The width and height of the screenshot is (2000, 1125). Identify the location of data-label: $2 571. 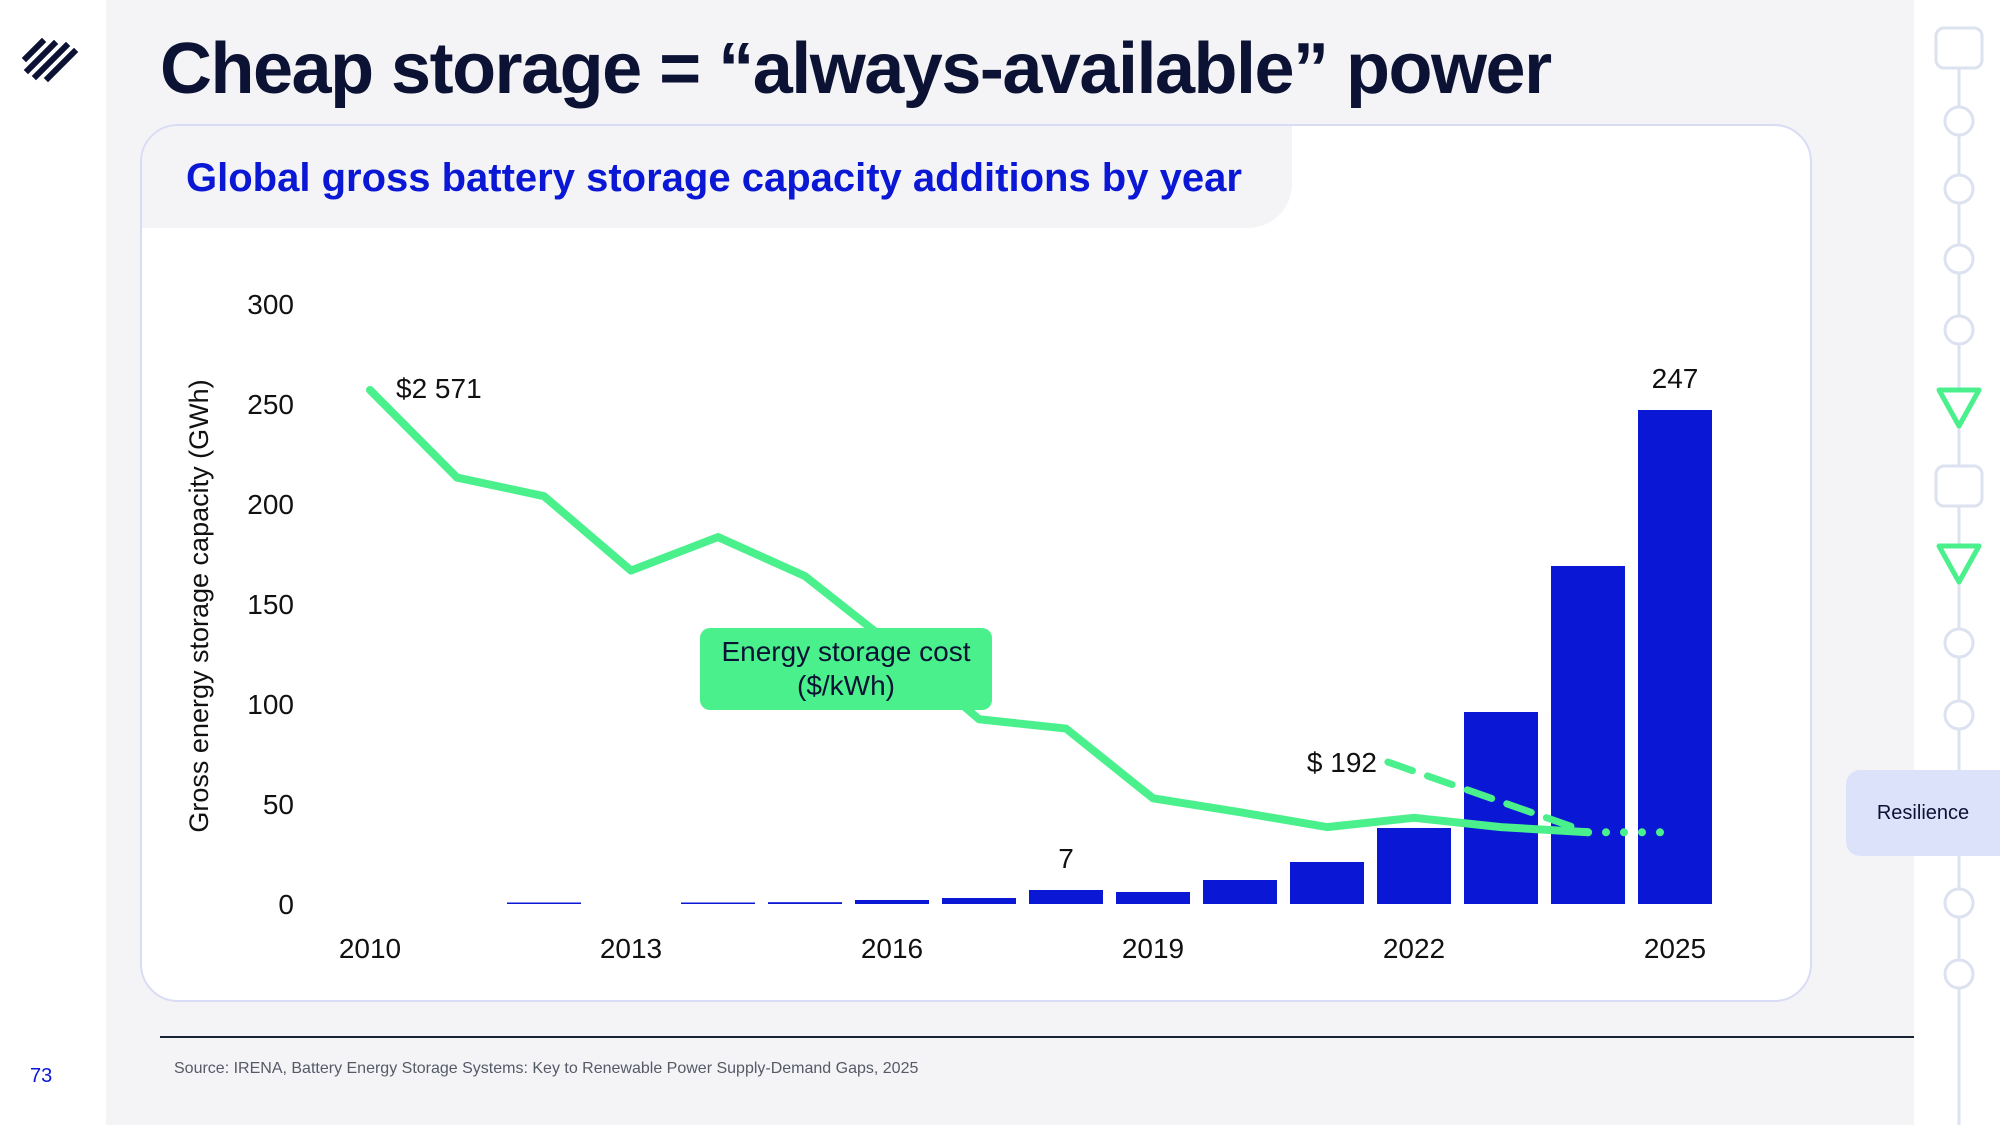
(439, 388).